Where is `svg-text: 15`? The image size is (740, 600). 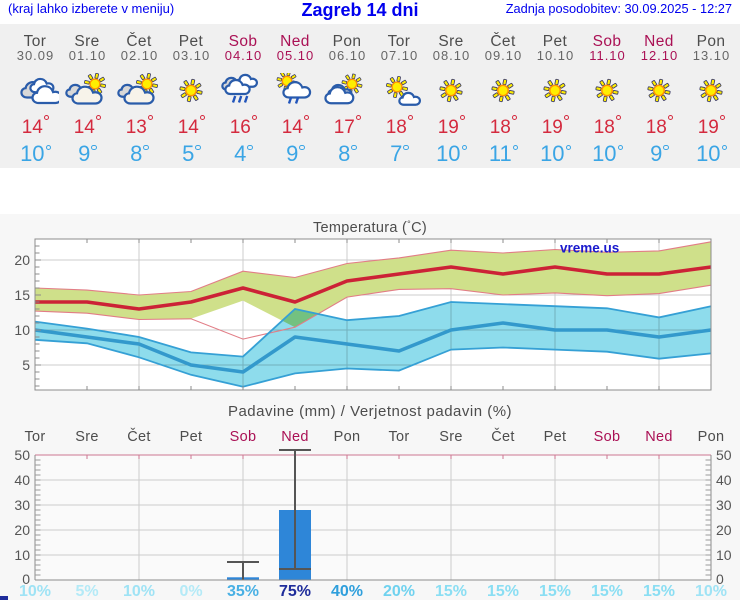
svg-text: 15 is located at coordinates (22, 295).